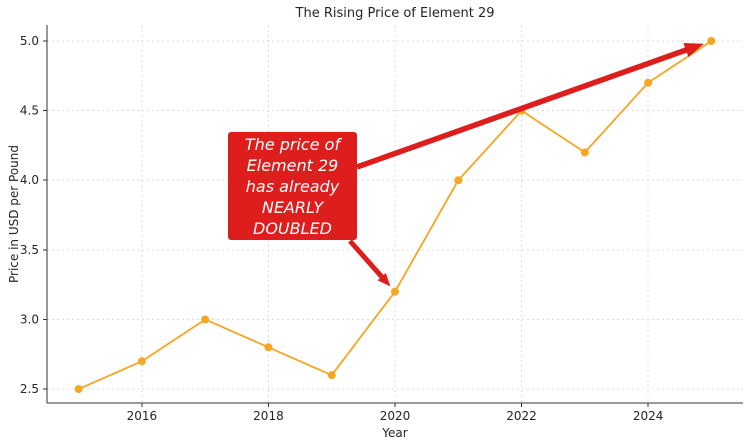 Image resolution: width=750 pixels, height=447 pixels. Describe the element at coordinates (29, 180) in the screenshot. I see `y-tick-label: 4.0` at that location.